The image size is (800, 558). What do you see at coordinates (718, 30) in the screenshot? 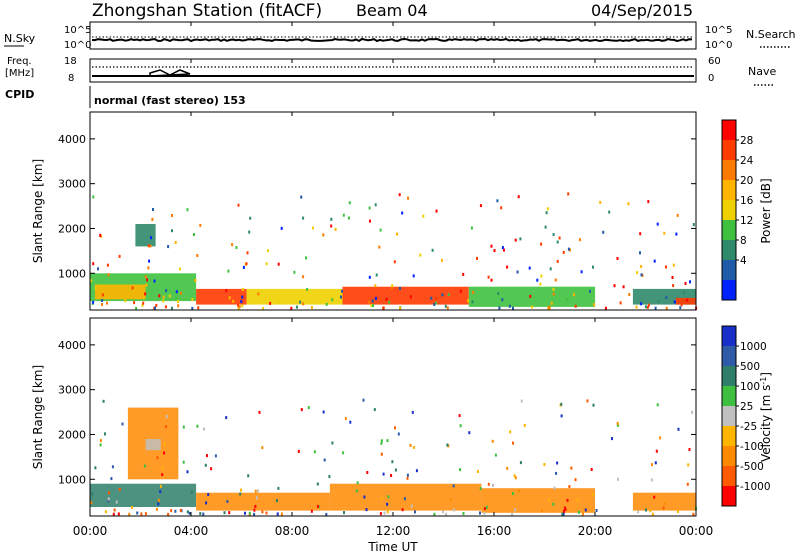
I see `nsky-tick-top-right: 10^5` at bounding box center [718, 30].